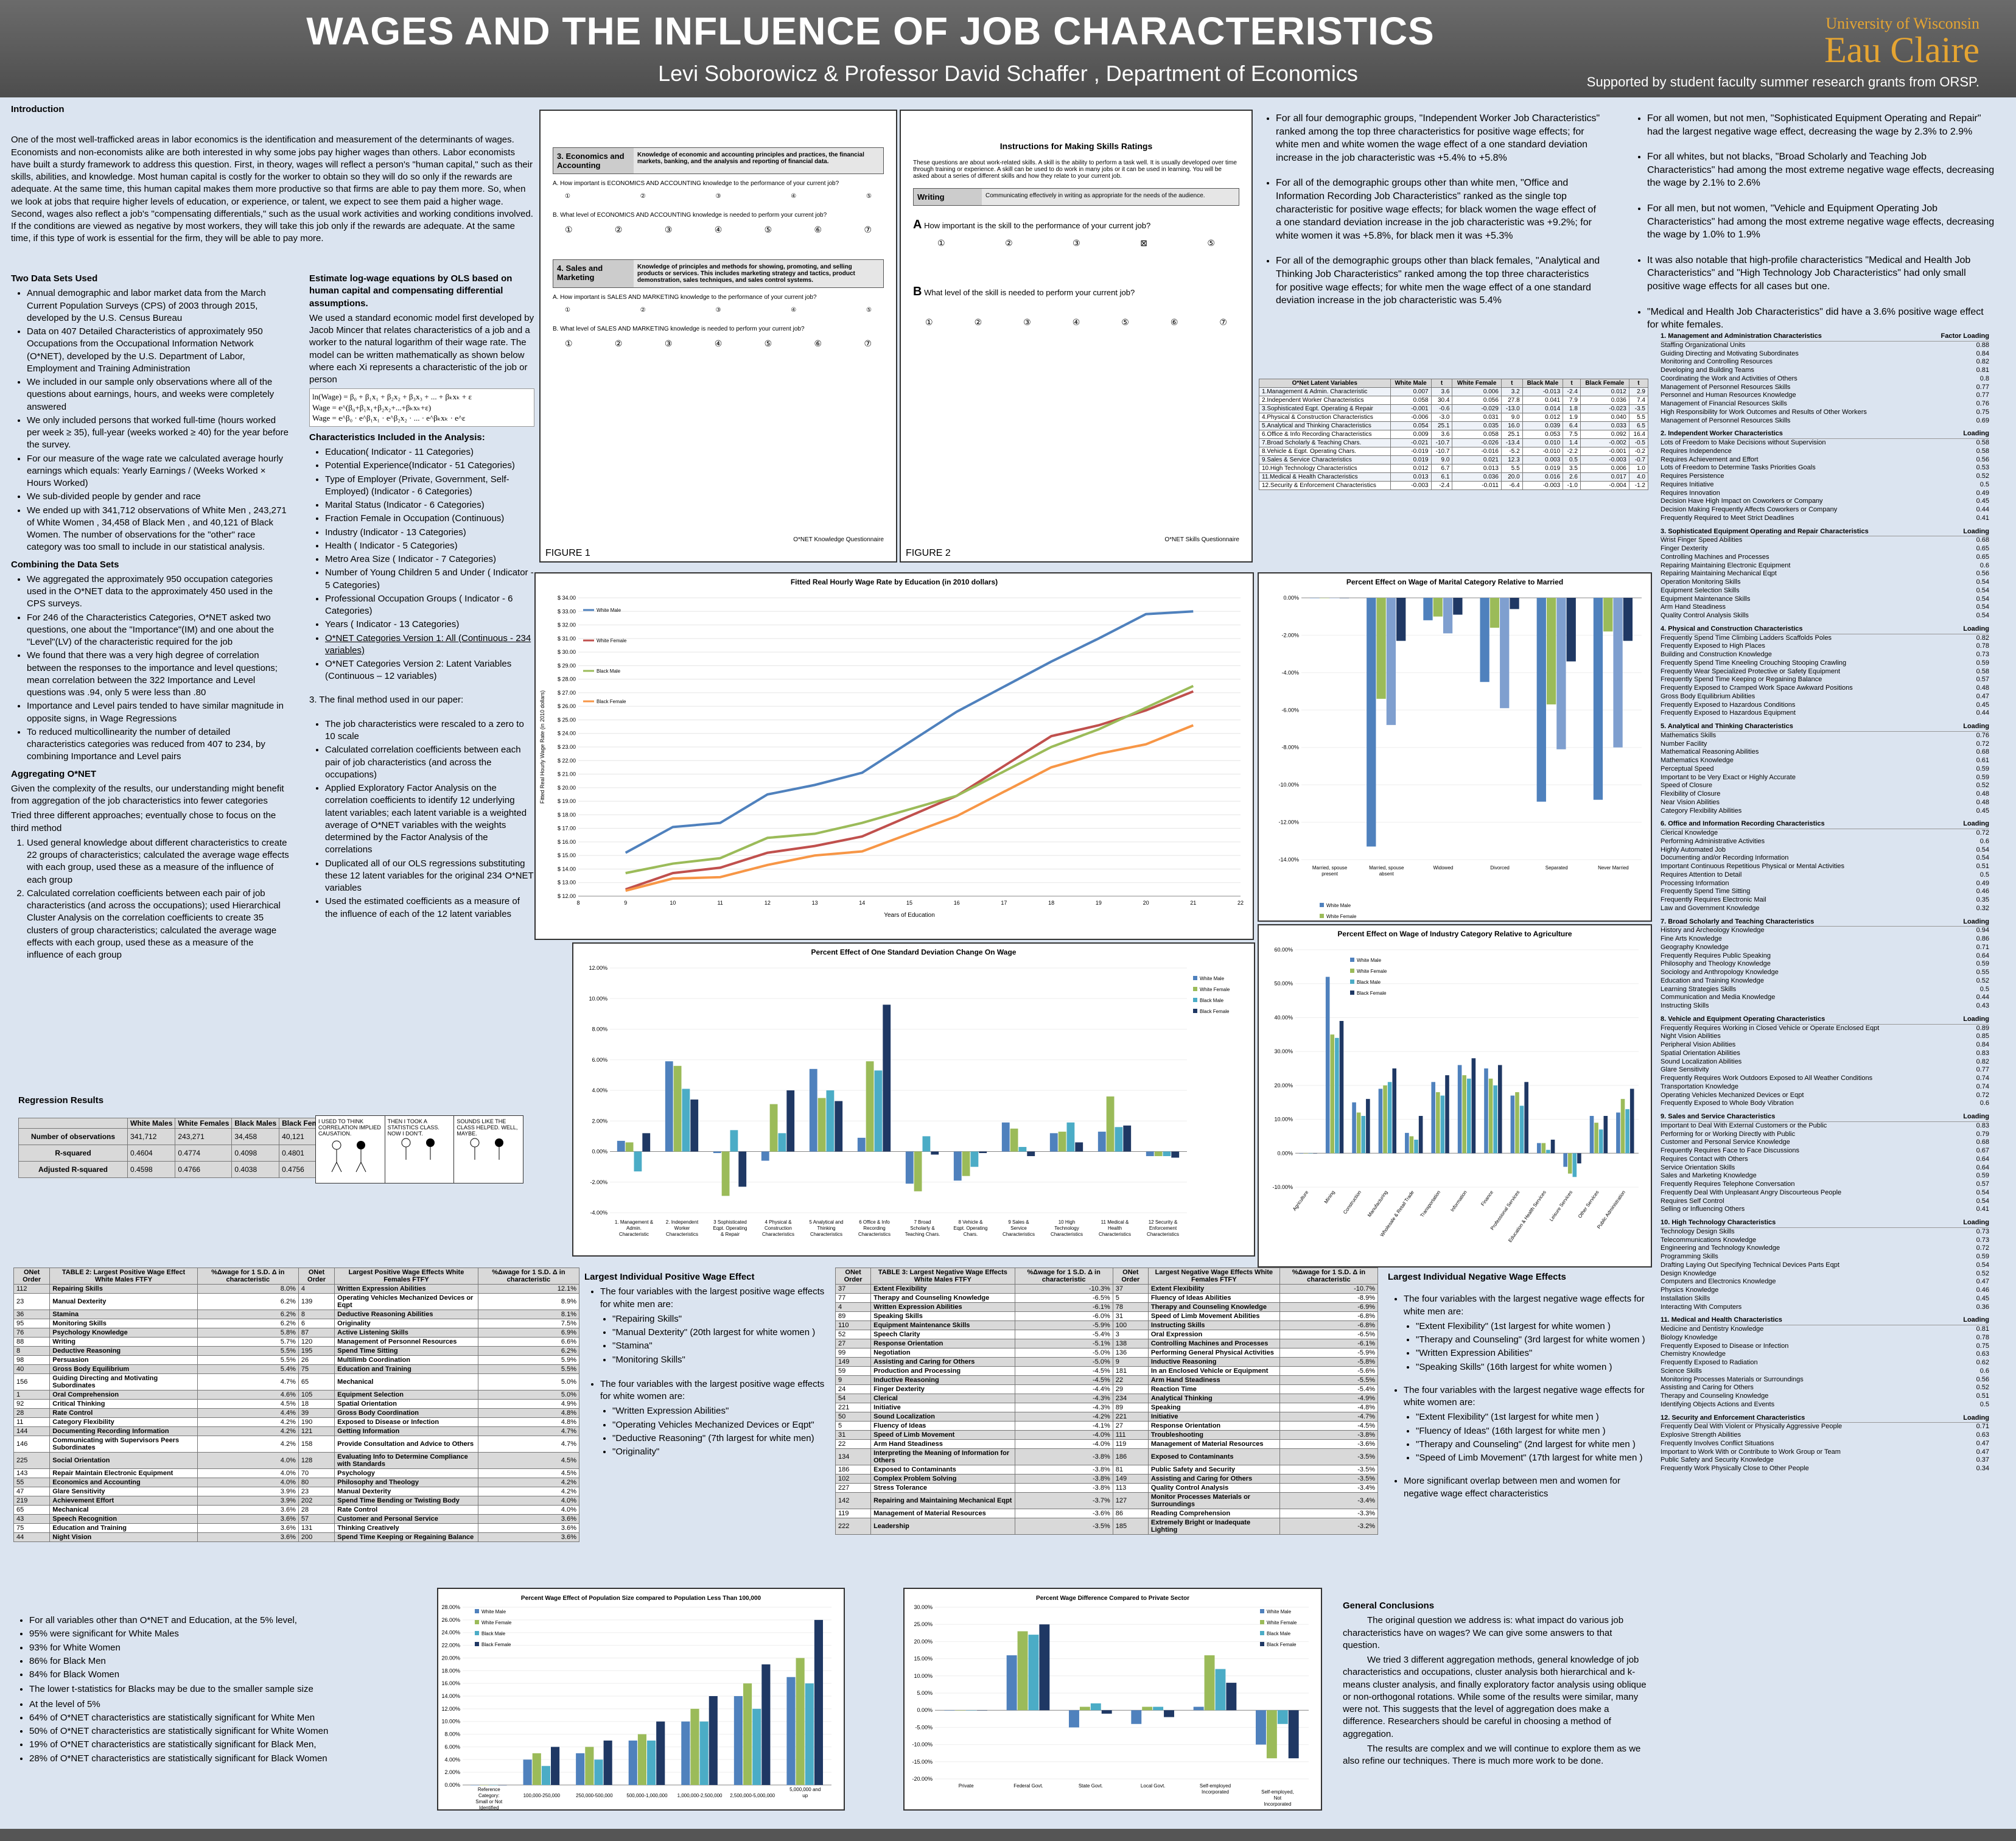 This screenshot has height=1841, width=2016. What do you see at coordinates (1213, 1362) in the screenshot?
I see `table-cell: Inductive Reasoning` at bounding box center [1213, 1362].